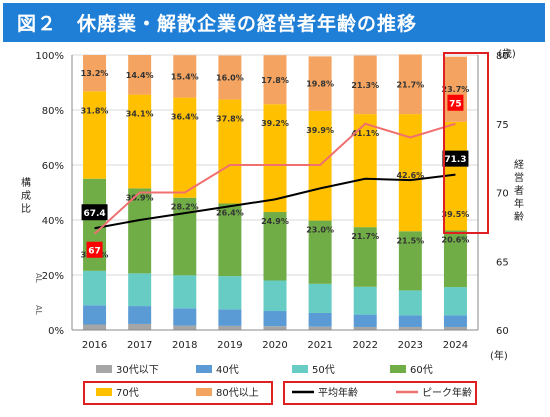  What do you see at coordinates (421, 370) in the screenshot?
I see `legend-label: 60代` at bounding box center [421, 370].